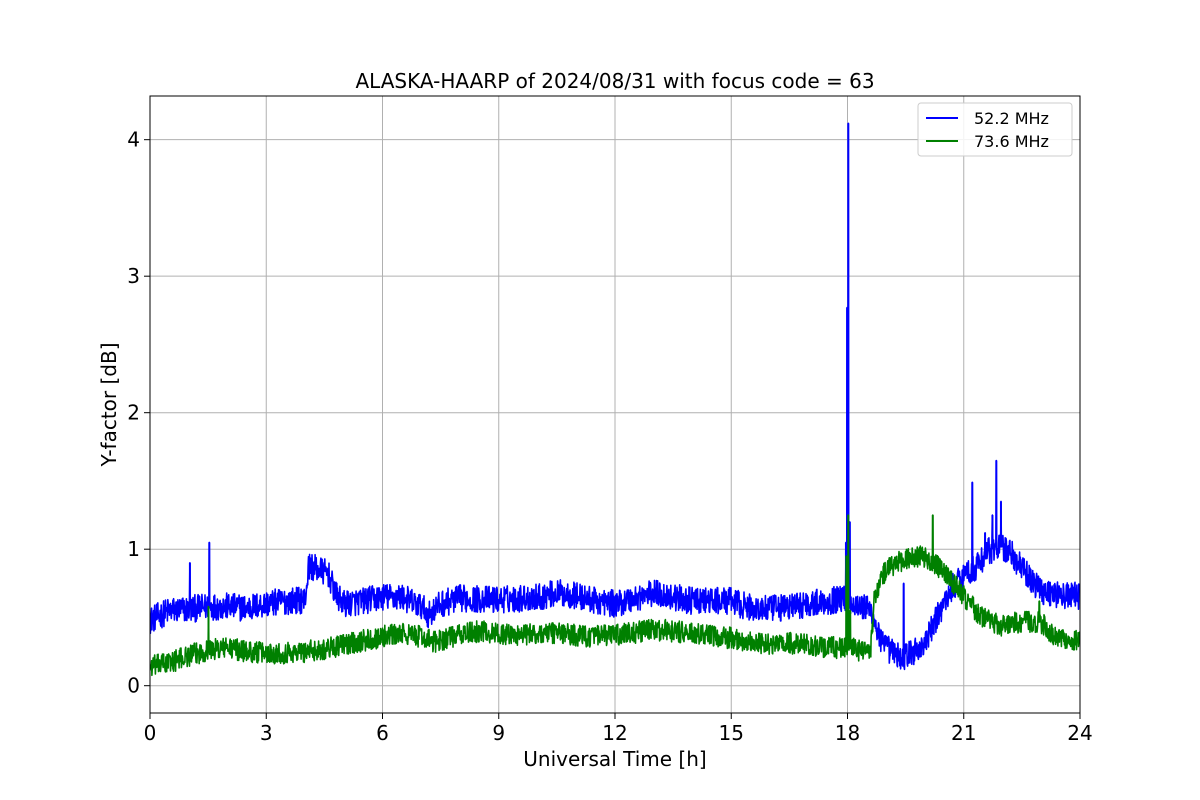 This screenshot has height=800, width=1200. Describe the element at coordinates (150, 733) in the screenshot. I see `x-tick-label: 0` at that location.